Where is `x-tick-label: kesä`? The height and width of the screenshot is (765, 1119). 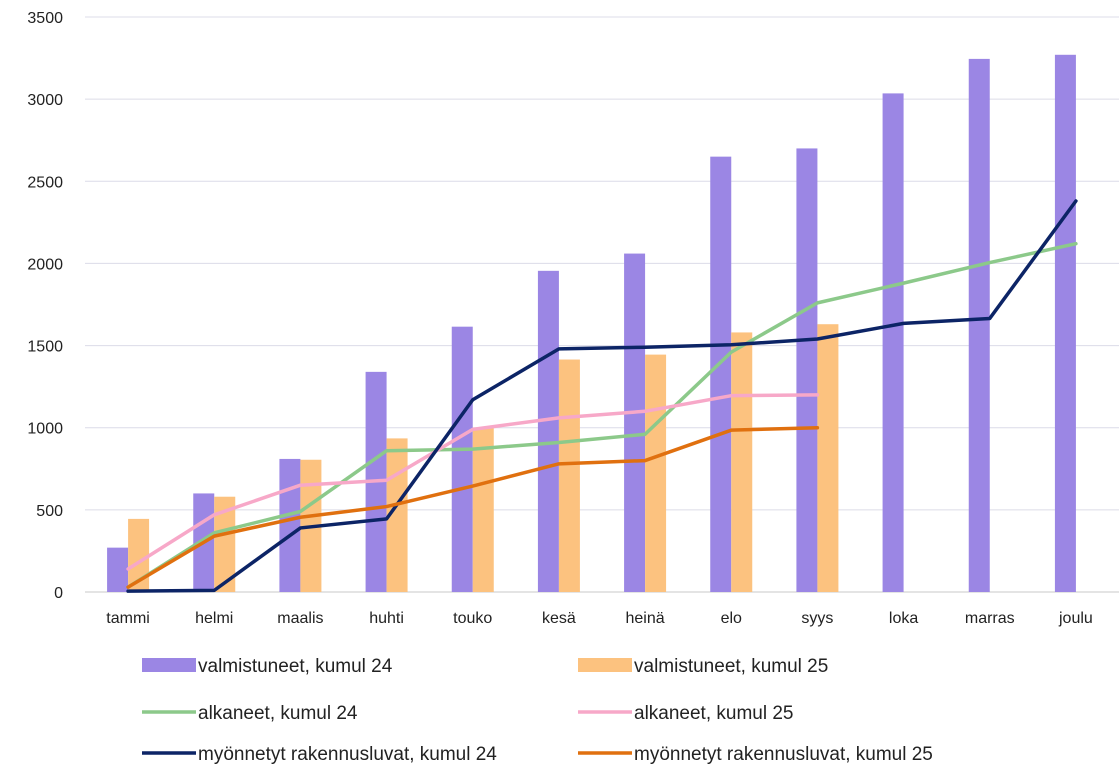 x-tick-label: kesä is located at coordinates (559, 618).